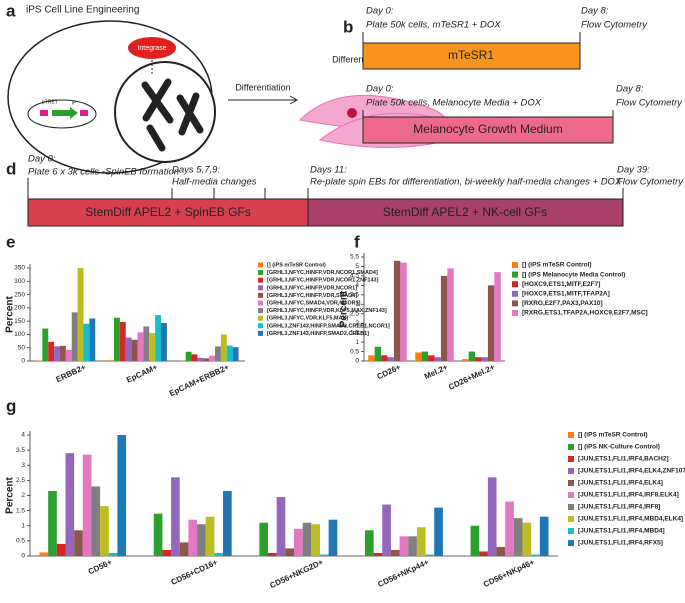 The image size is (685, 603). What do you see at coordinates (650, 182) in the screenshot?
I see `day-note: Flow Cytometry` at bounding box center [650, 182].